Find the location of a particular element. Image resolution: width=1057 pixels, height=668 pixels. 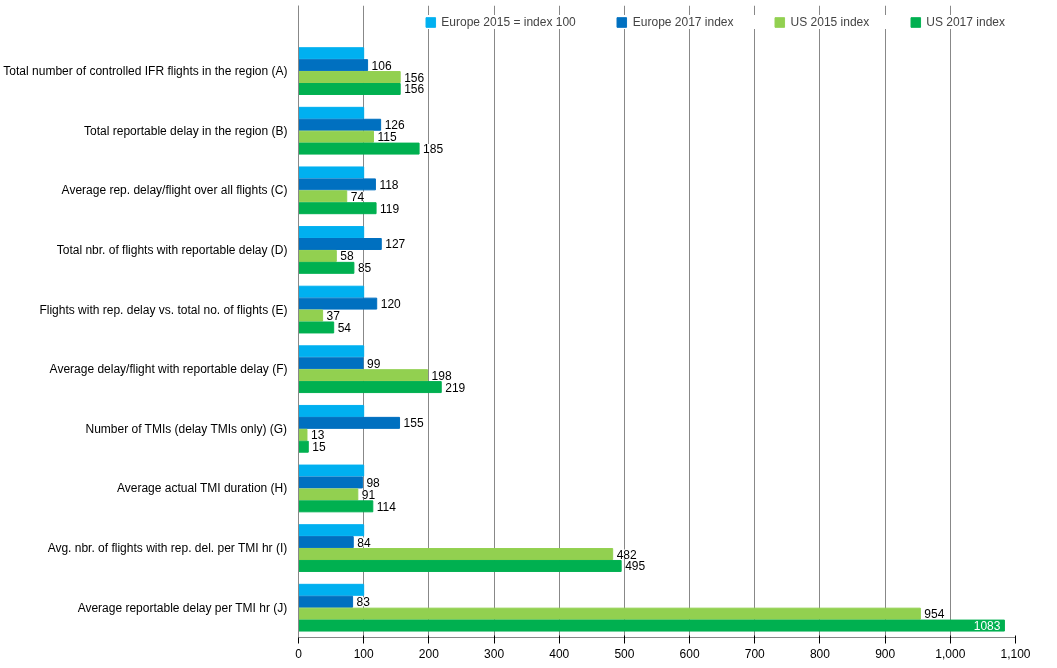

data-label: 155 is located at coordinates (413, 423).